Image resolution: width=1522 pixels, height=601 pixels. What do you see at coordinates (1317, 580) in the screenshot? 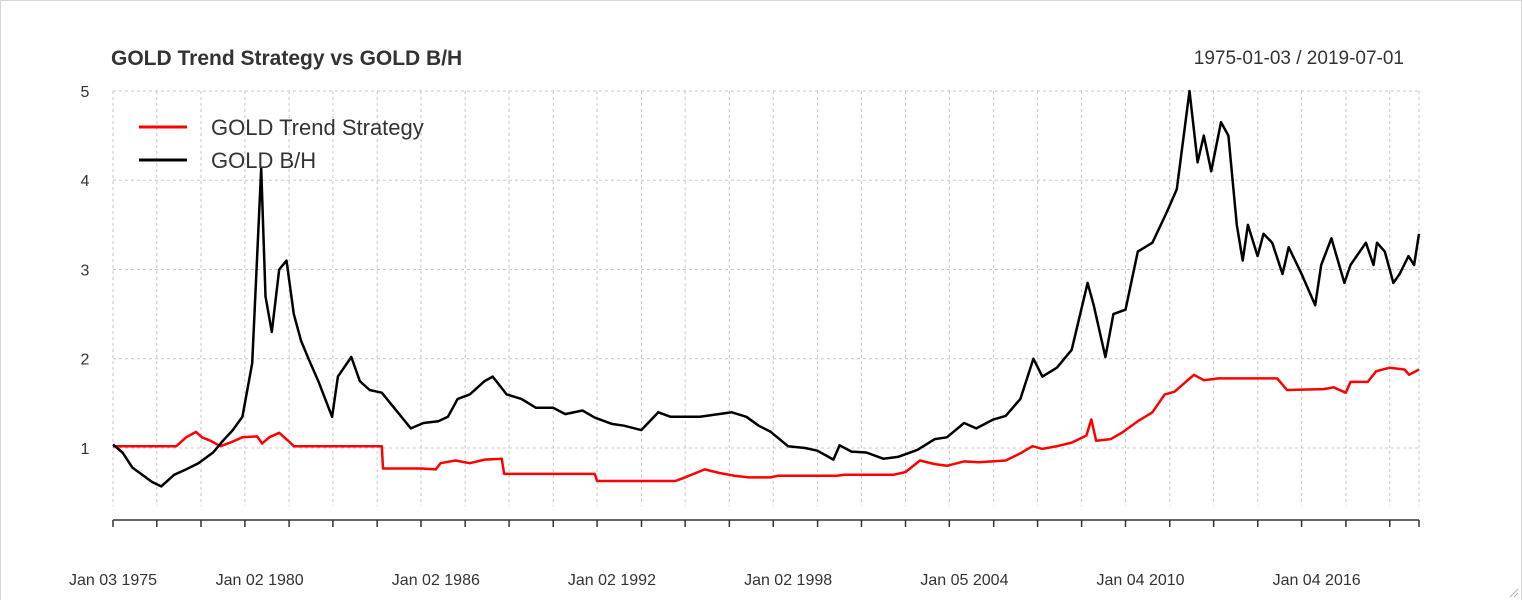
I see `x-tick-label-7: Jan 04 2016` at bounding box center [1317, 580].